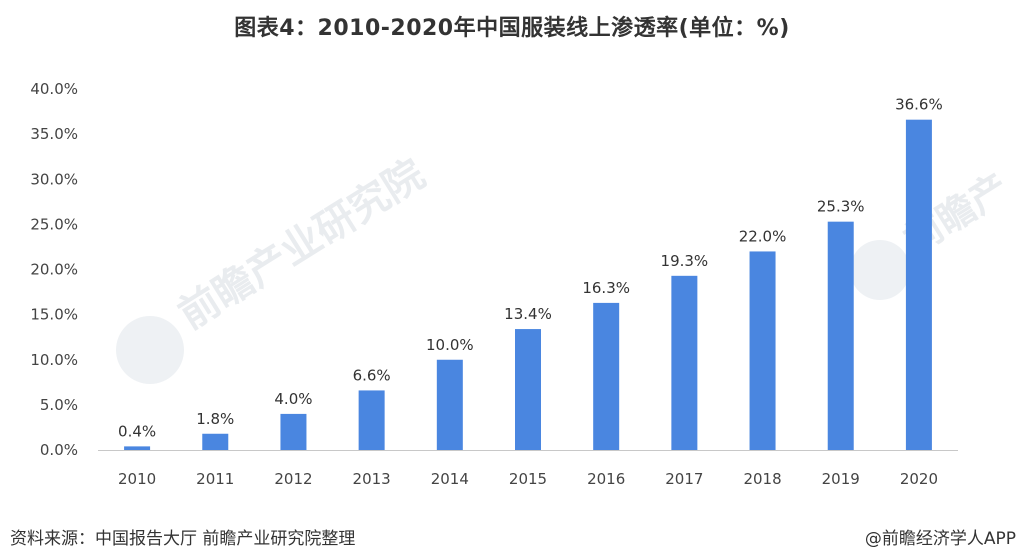 This screenshot has height=557, width=1024. I want to click on bar-2017, so click(684, 362).